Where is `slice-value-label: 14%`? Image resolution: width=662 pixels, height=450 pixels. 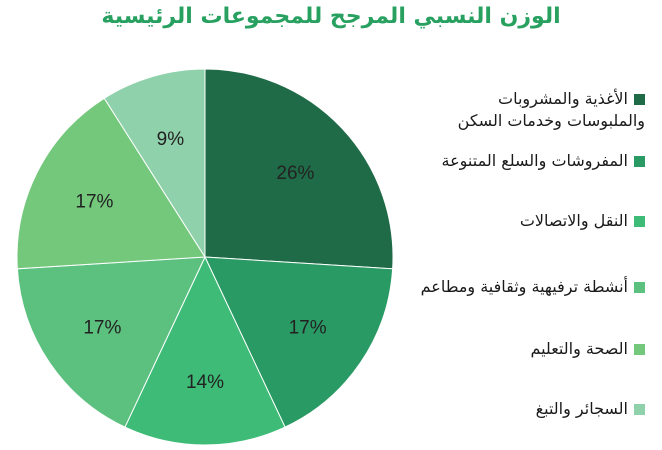
slice-value-label: 14% is located at coordinates (205, 382).